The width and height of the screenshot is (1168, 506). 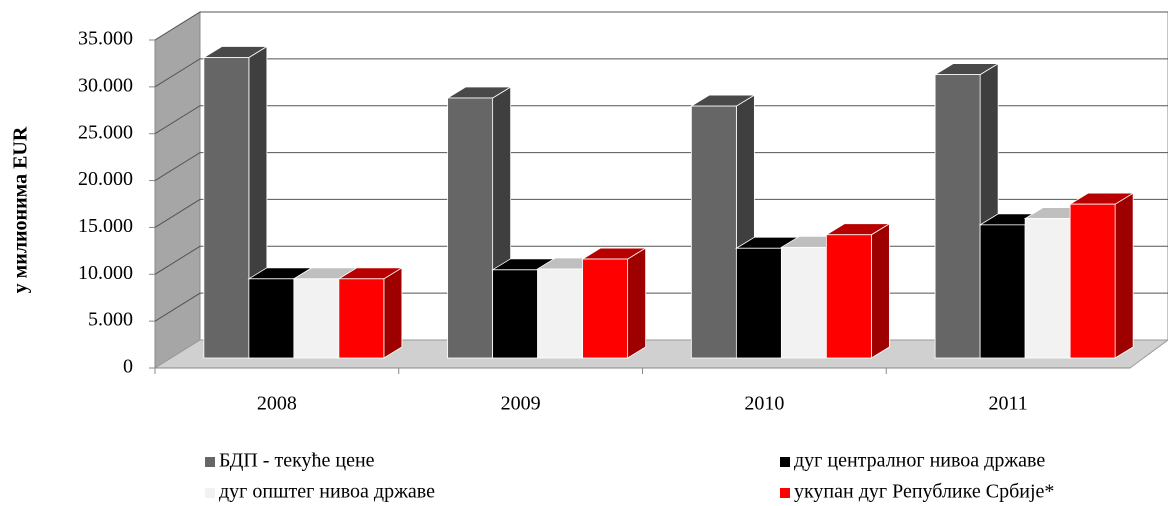 I want to click on y-tick-label: 25.000, so click(x=105, y=132).